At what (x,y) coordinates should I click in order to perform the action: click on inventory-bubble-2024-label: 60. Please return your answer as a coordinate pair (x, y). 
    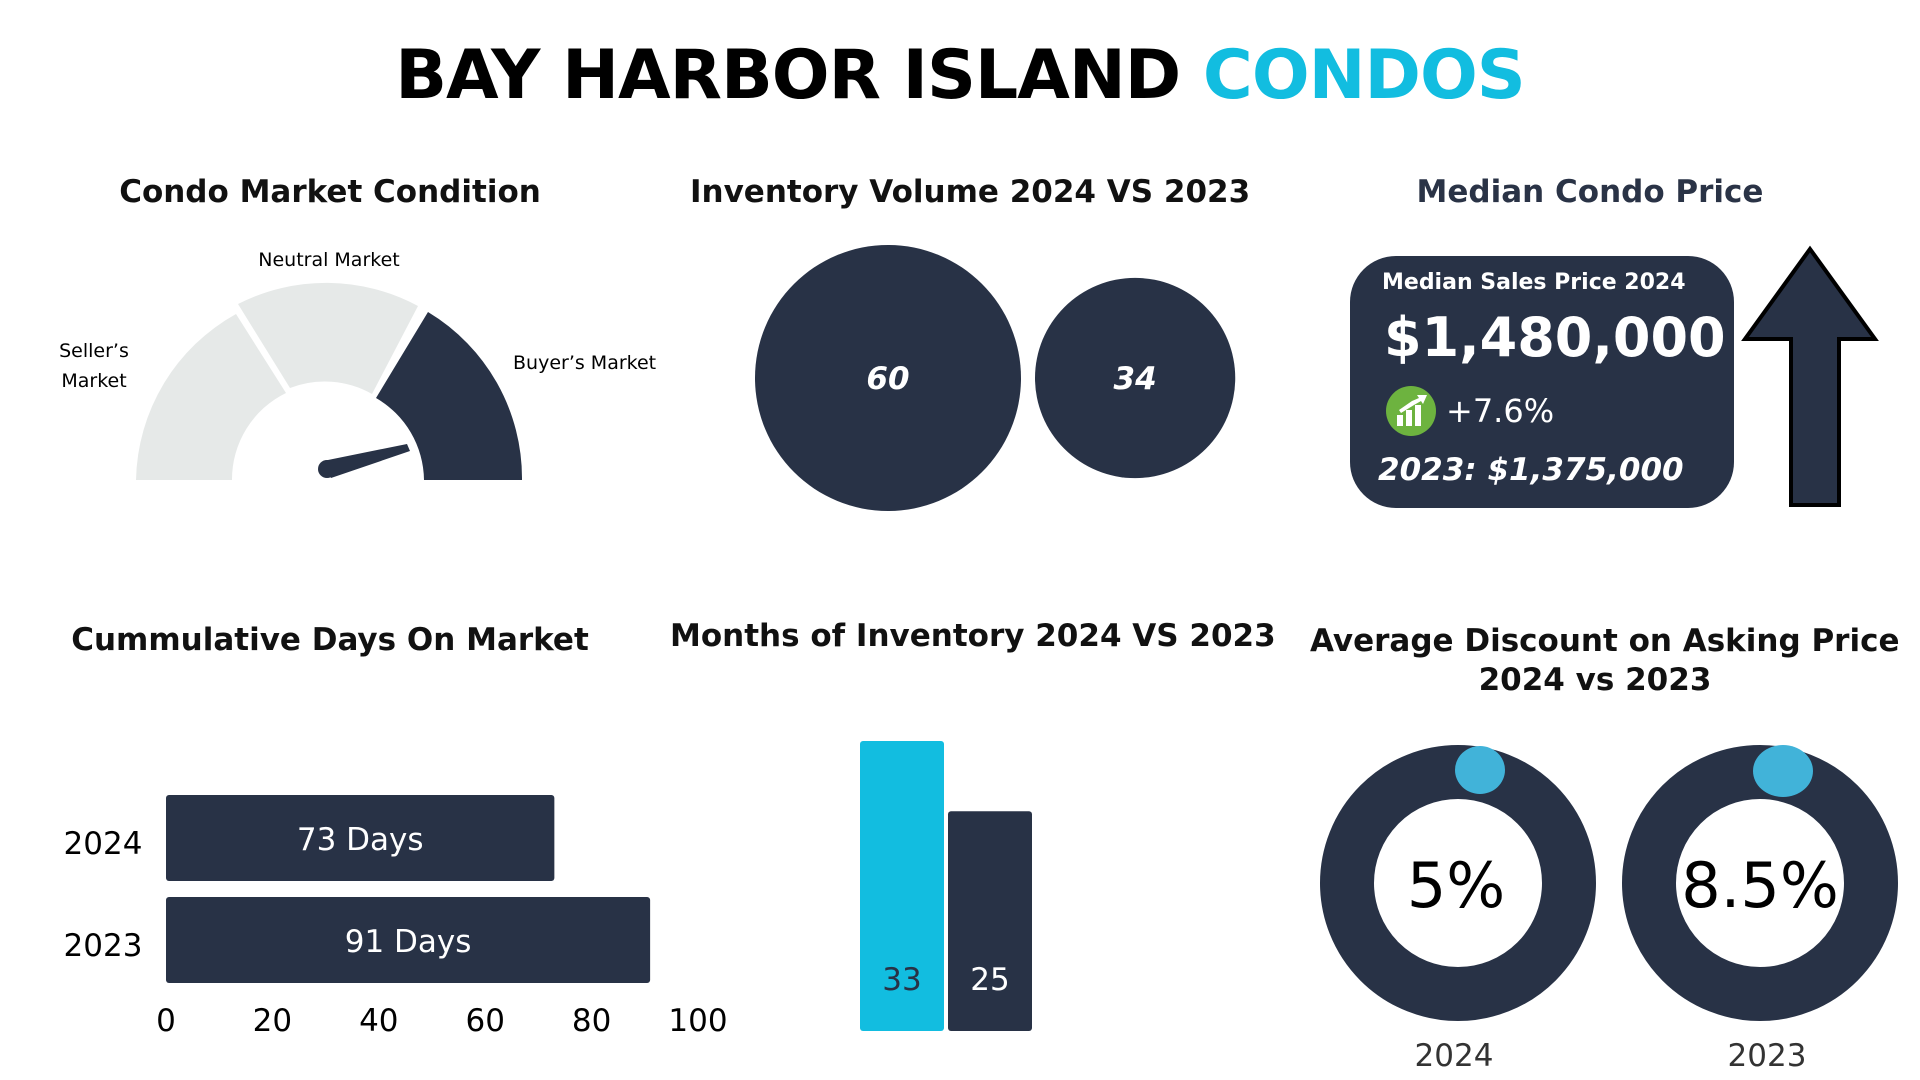
    Looking at the image, I should click on (887, 379).